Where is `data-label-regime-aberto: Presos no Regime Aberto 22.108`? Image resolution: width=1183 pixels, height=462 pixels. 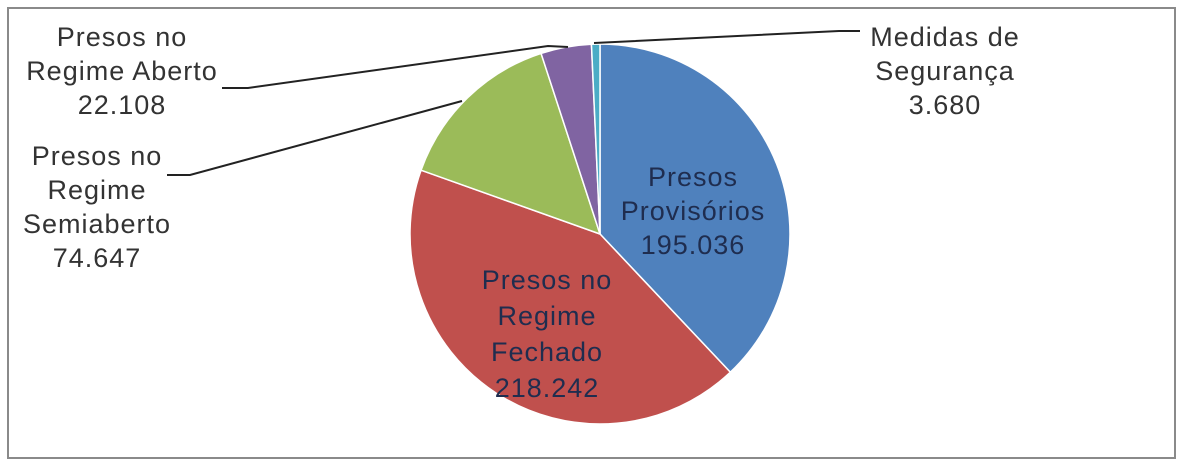 data-label-regime-aberto: Presos no Regime Aberto 22.108 is located at coordinates (122, 71).